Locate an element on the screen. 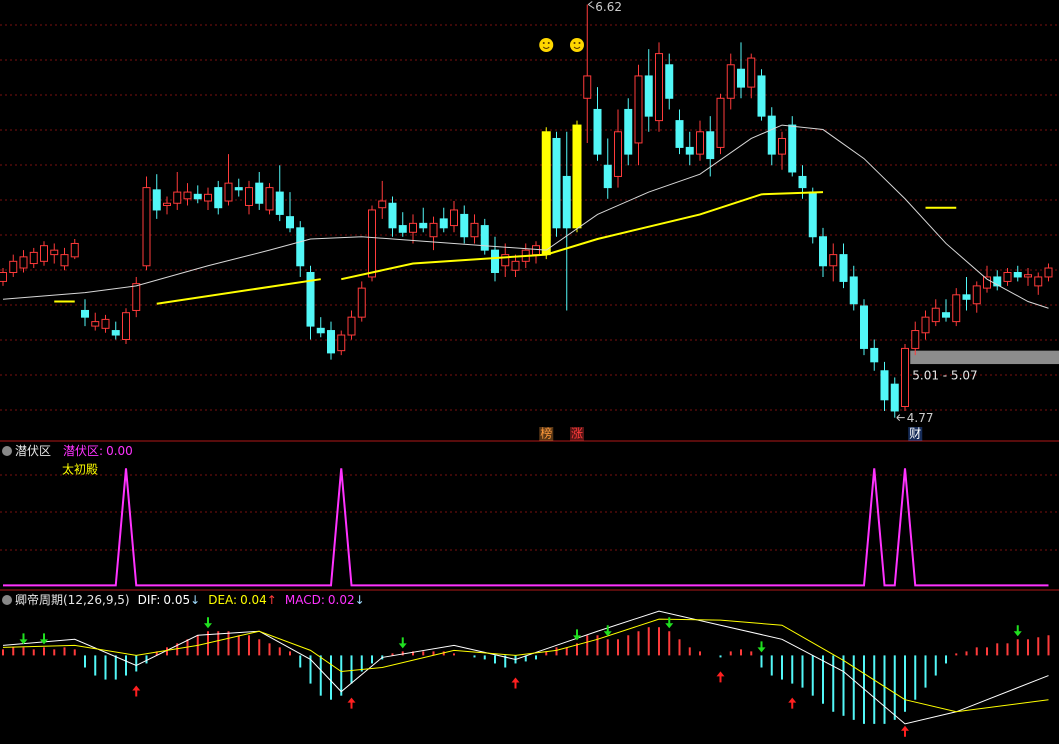 The height and width of the screenshot is (744, 1059). readout-name: DIF: is located at coordinates (149, 600).